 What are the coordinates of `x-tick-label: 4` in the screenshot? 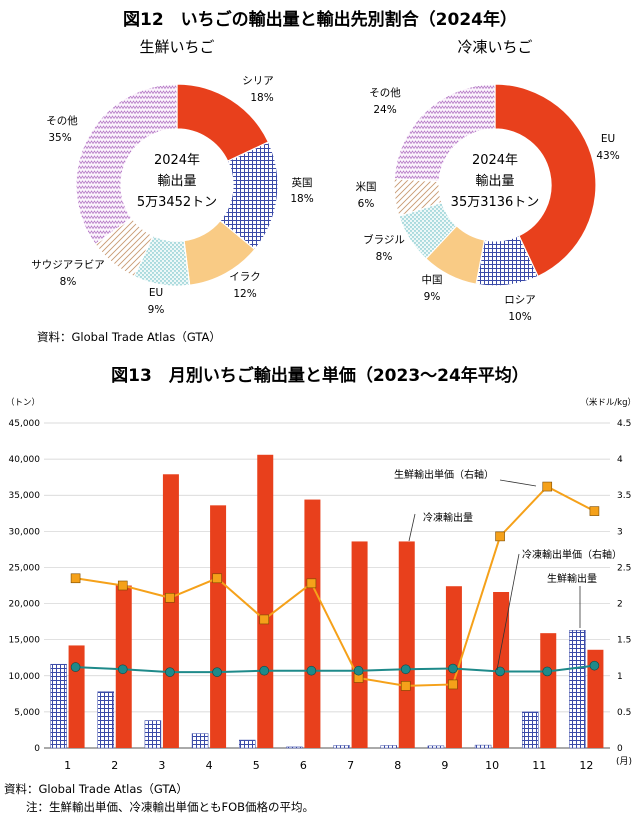 It's located at (209, 765).